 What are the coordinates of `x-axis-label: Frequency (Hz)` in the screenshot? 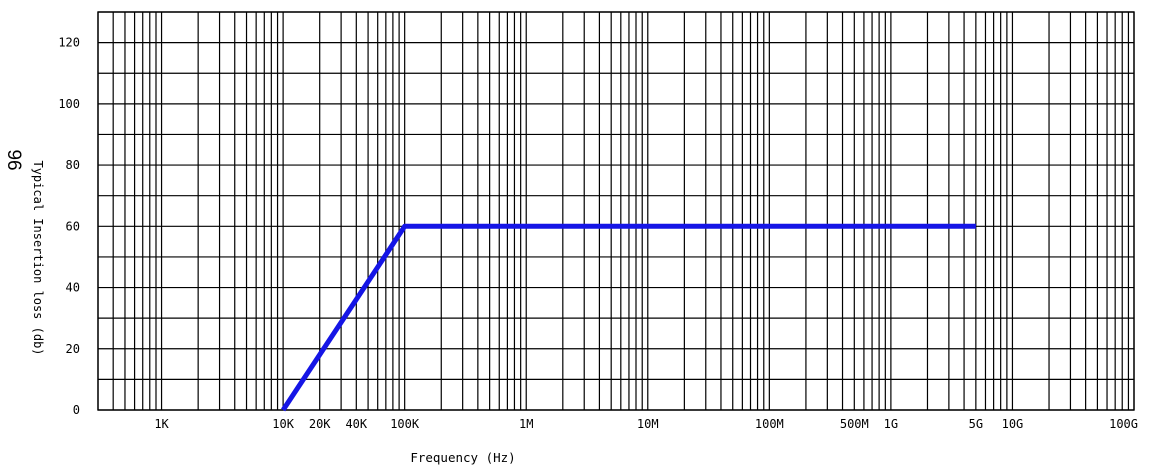 It's located at (462, 457).